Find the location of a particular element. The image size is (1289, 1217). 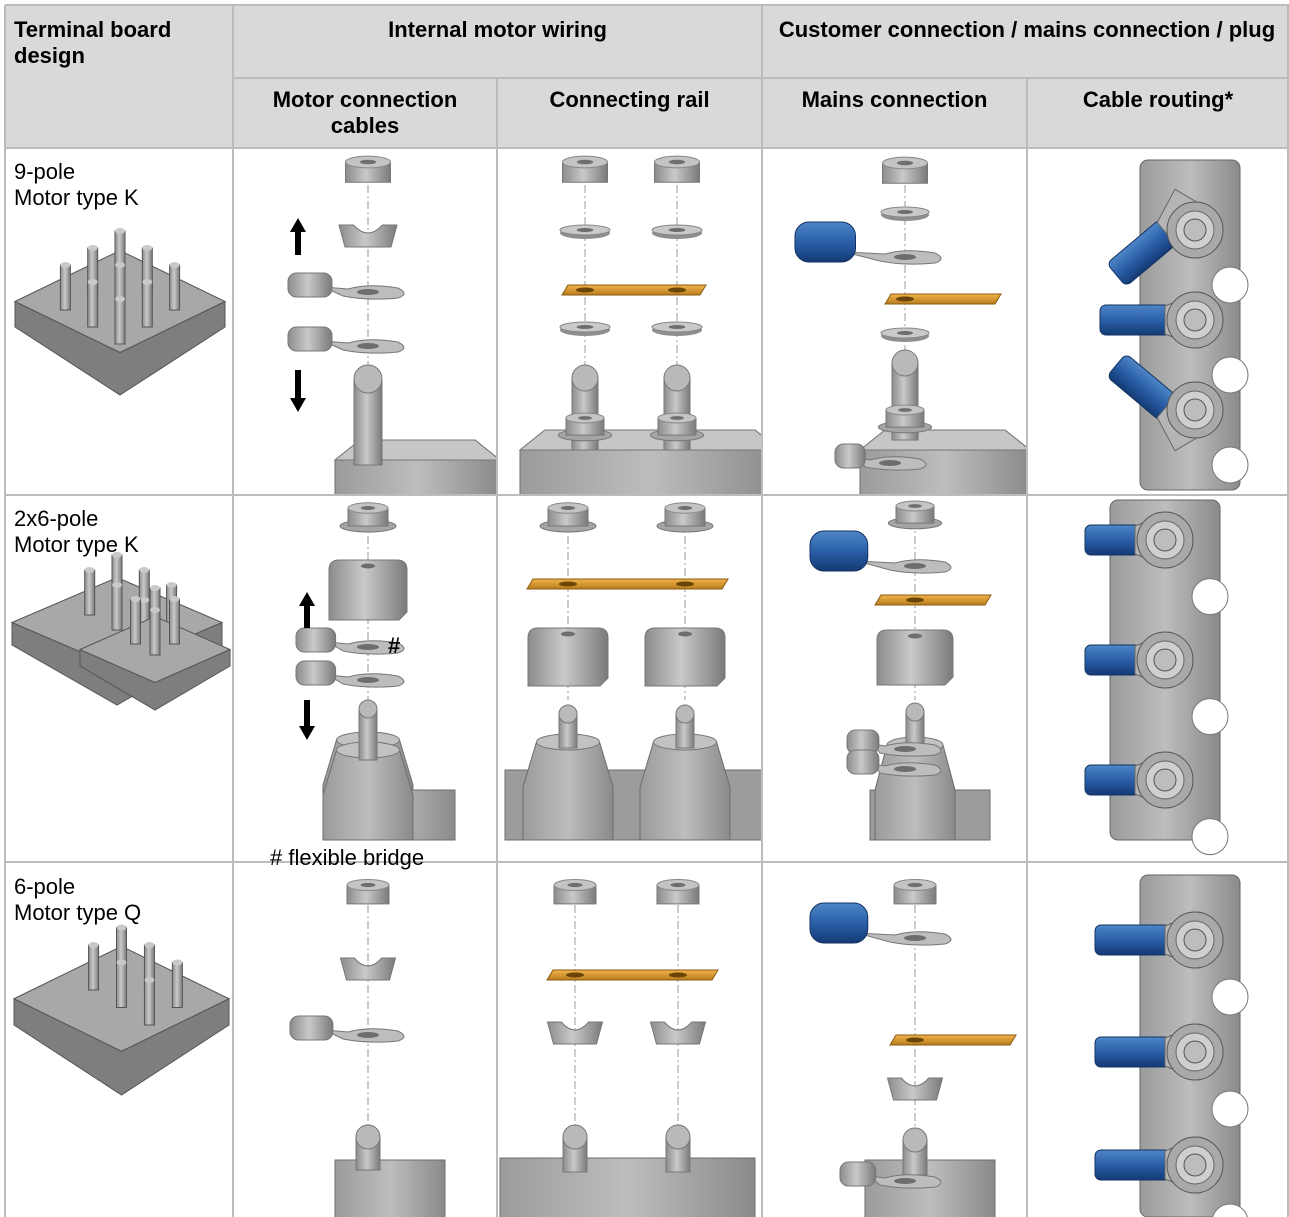

connecting-rail is located at coordinates (632, 975).